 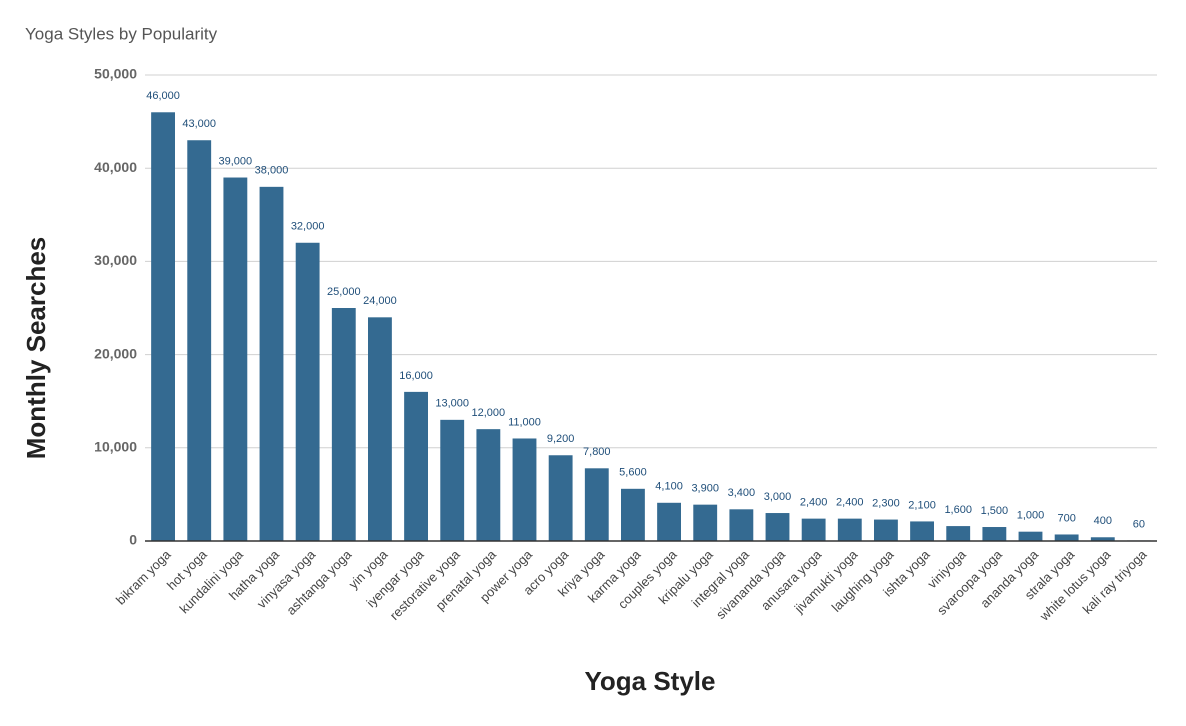 What do you see at coordinates (143, 576) in the screenshot?
I see `x-tick-label: bikram yoga` at bounding box center [143, 576].